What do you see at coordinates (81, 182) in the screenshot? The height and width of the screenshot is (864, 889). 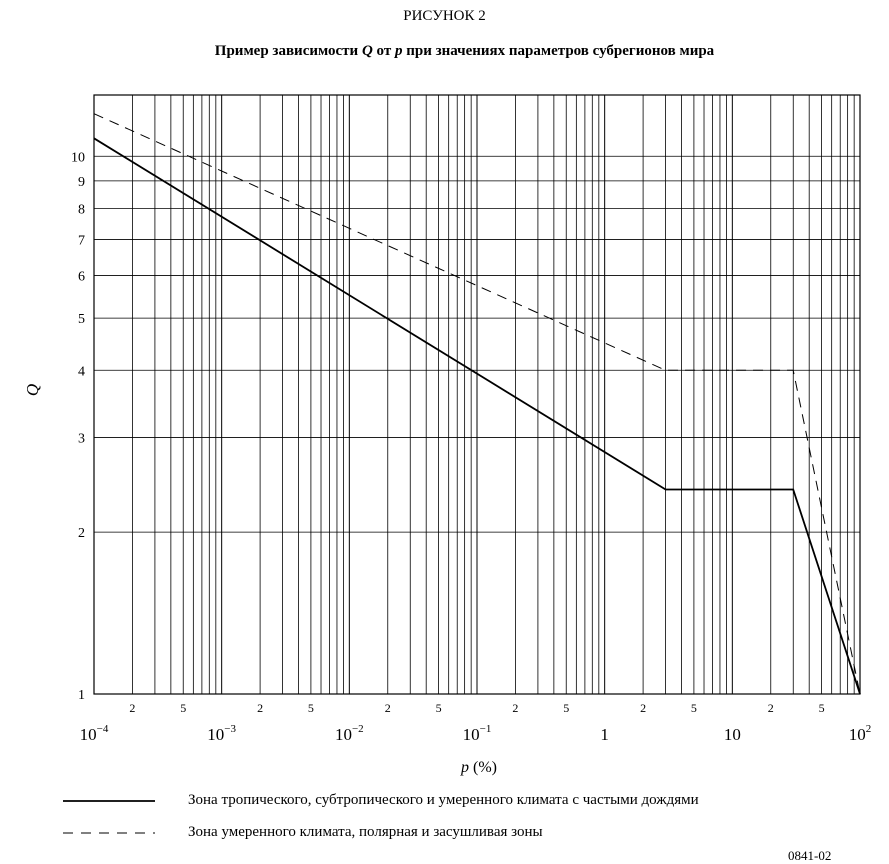 I see `y-tick-label: 9` at bounding box center [81, 182].